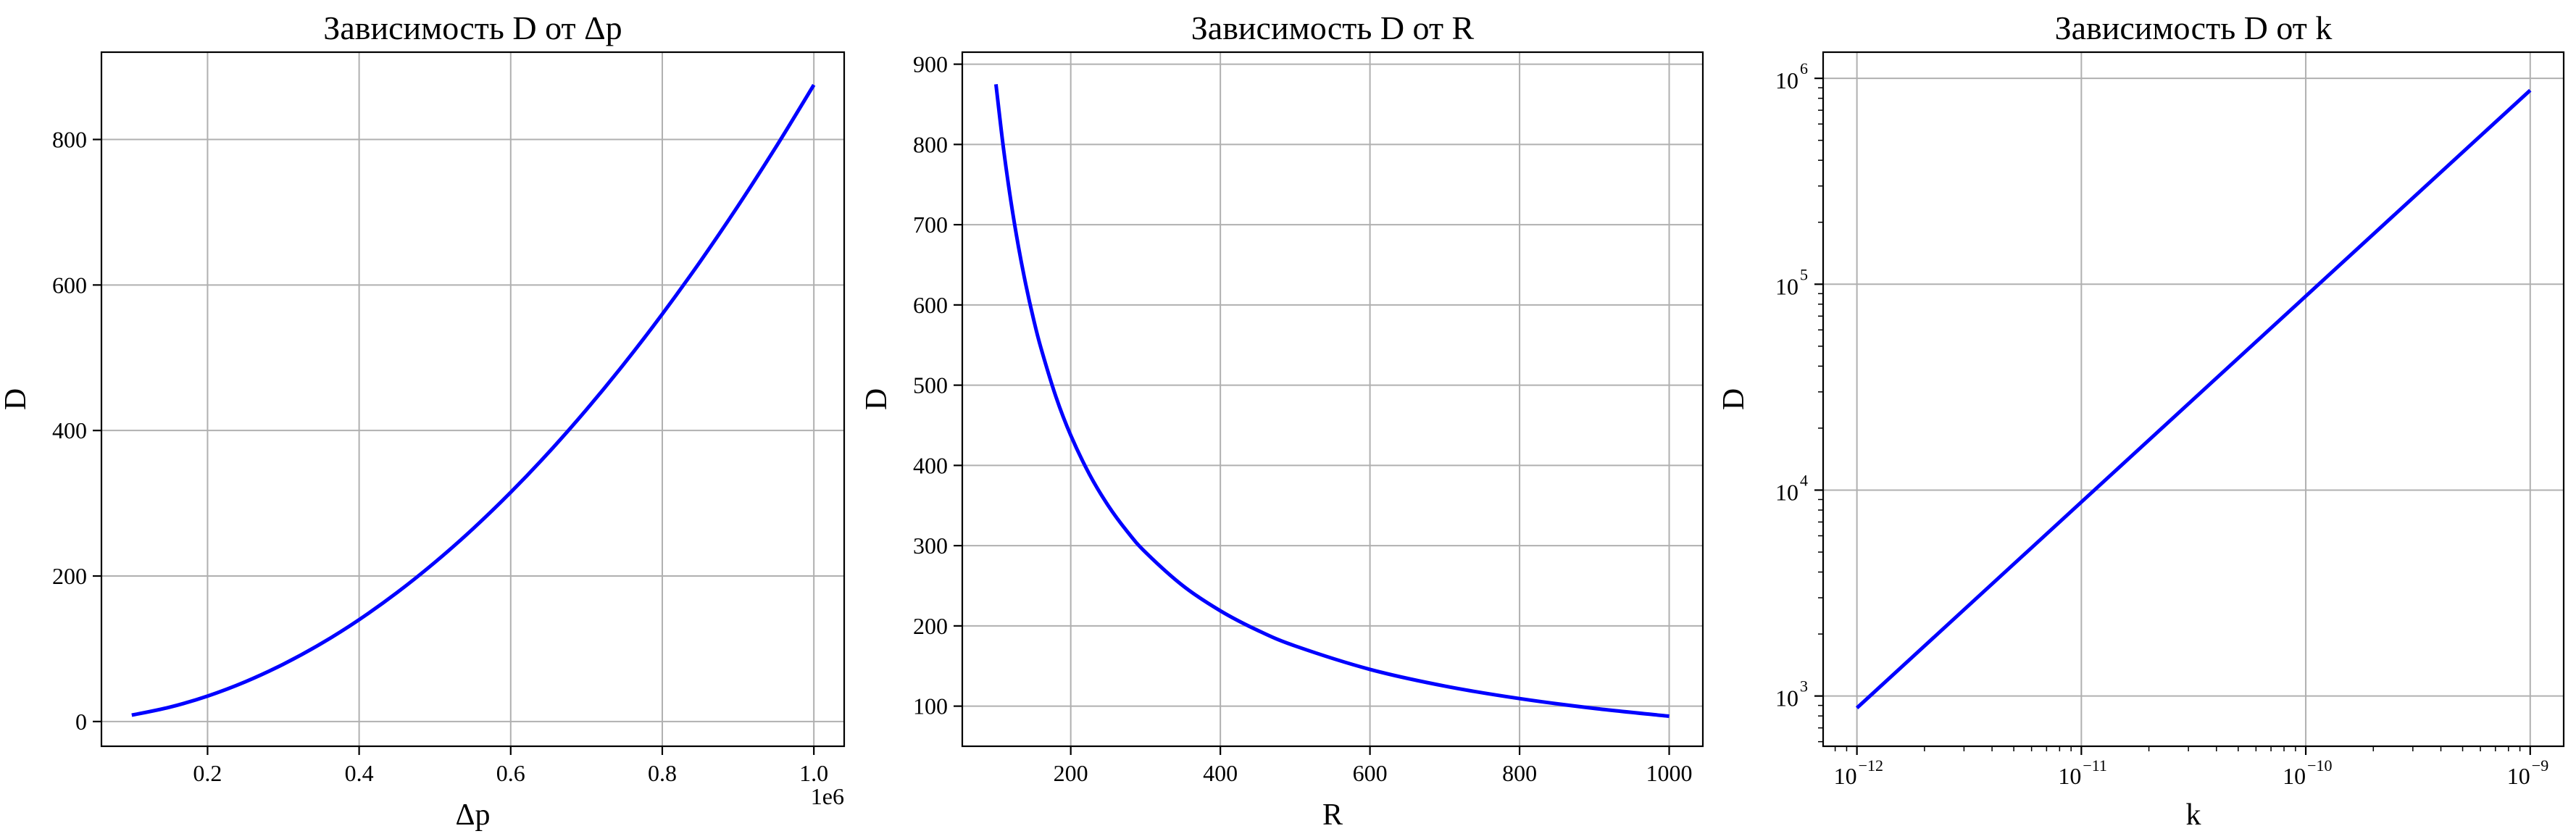 The image size is (2576, 839). What do you see at coordinates (81, 722) in the screenshot?
I see `y-tick-label: 0` at bounding box center [81, 722].